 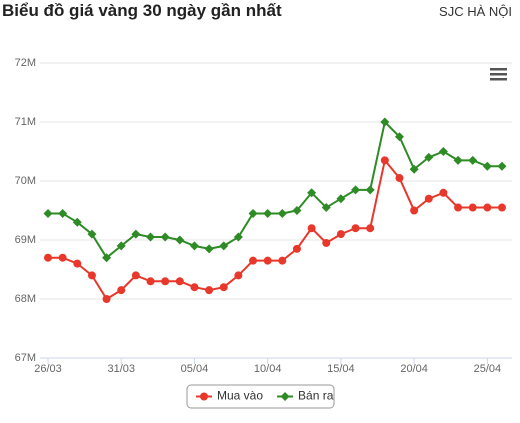 What do you see at coordinates (25, 63) in the screenshot?
I see `y-tick-label: 72M` at bounding box center [25, 63].